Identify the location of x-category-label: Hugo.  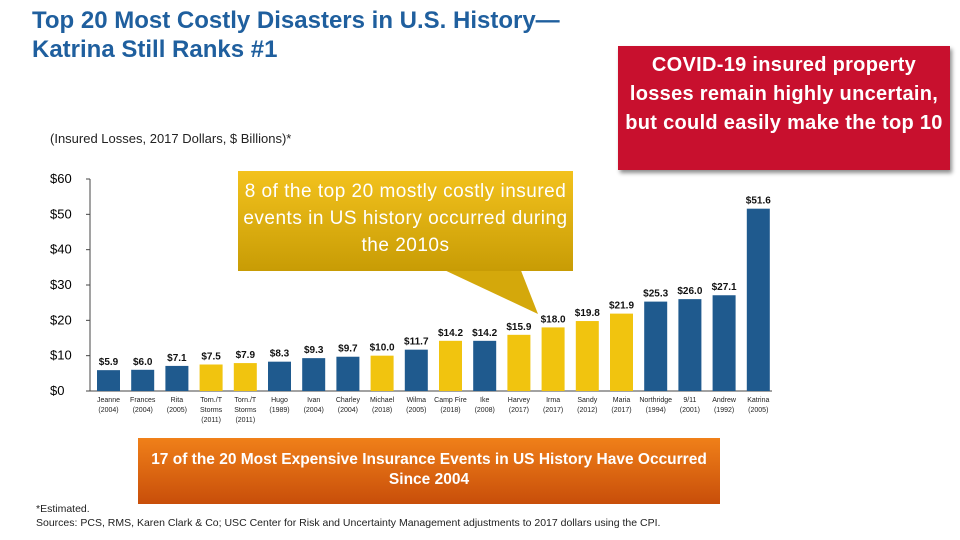
(279, 400).